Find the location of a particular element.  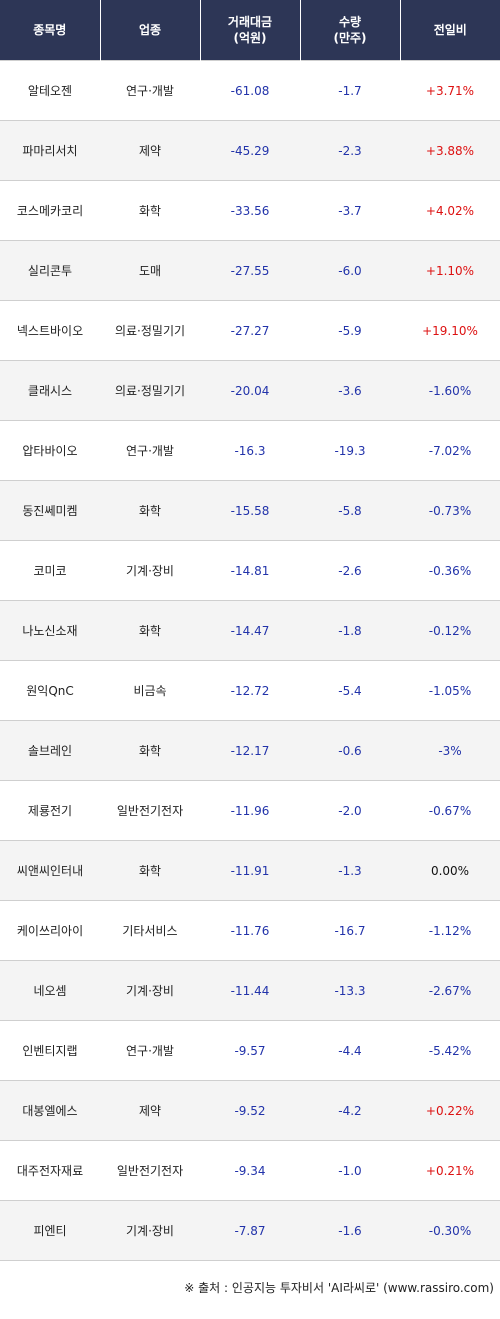

stock-name-cell: 클래시스 is located at coordinates (50, 390).